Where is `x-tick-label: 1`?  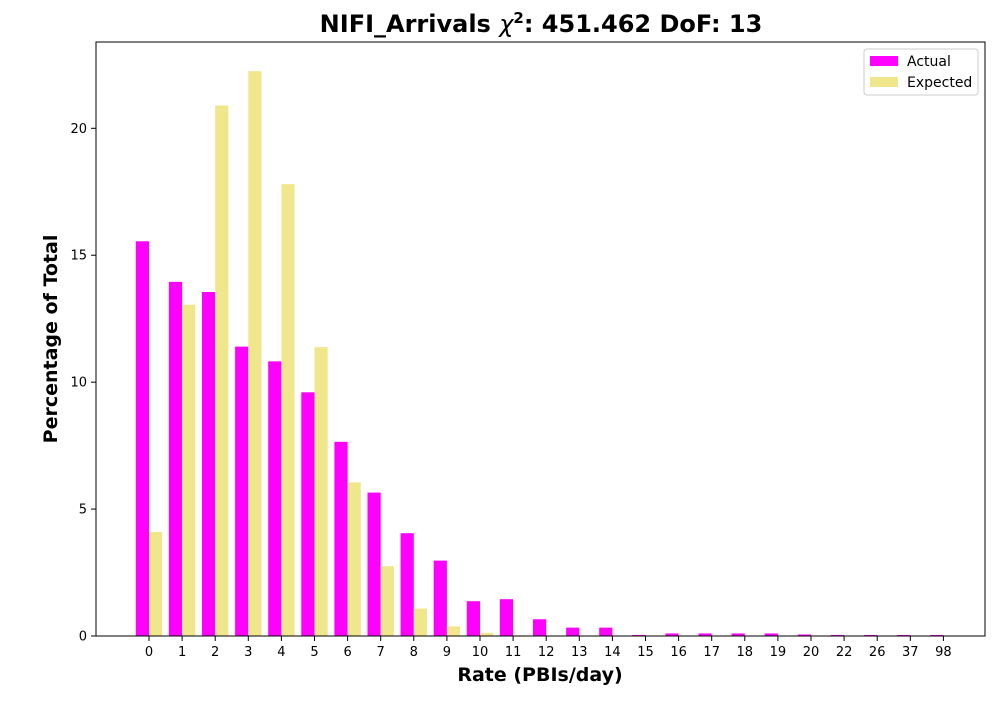 x-tick-label: 1 is located at coordinates (182, 652).